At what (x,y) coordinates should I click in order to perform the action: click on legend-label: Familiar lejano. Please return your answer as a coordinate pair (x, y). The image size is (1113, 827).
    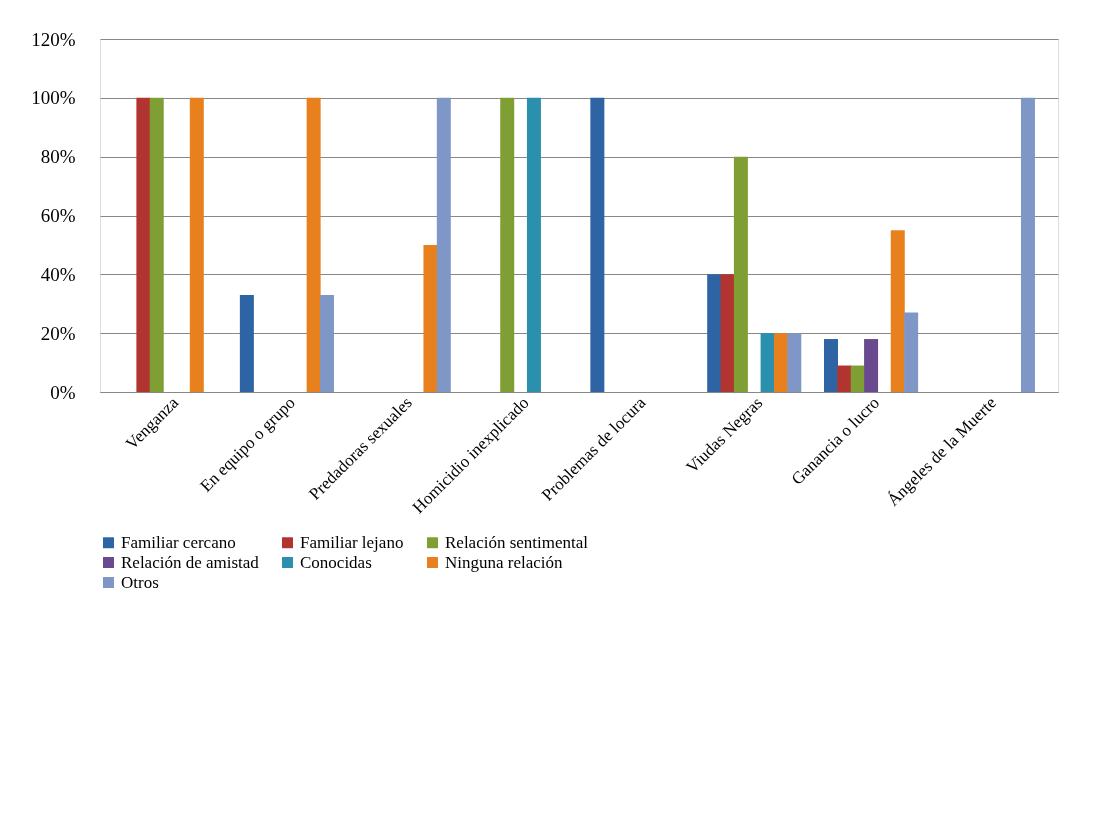
    Looking at the image, I should click on (352, 542).